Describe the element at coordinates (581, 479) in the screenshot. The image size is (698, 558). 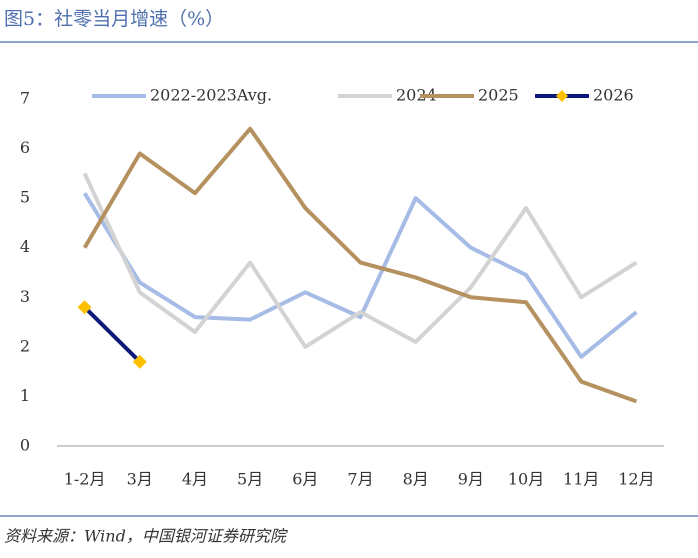
I see `x-tick-label: 11月` at that location.